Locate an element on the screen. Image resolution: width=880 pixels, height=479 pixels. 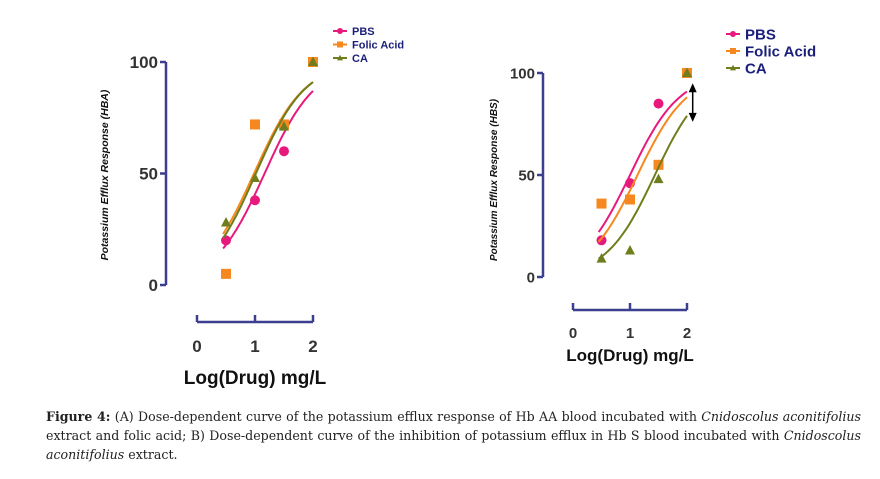
series-pbs: PBS is located at coordinates (298, 138).